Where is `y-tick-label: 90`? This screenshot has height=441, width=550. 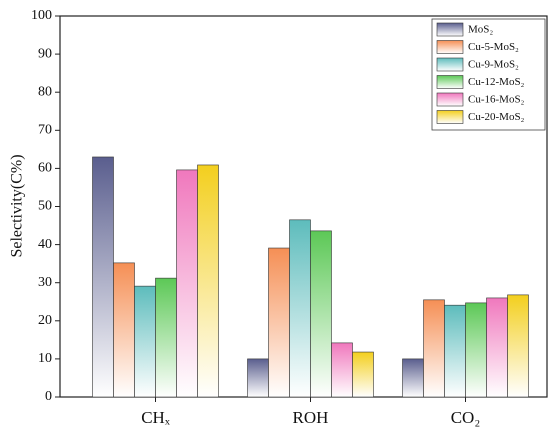 y-tick-label: 90 is located at coordinates (45, 53).